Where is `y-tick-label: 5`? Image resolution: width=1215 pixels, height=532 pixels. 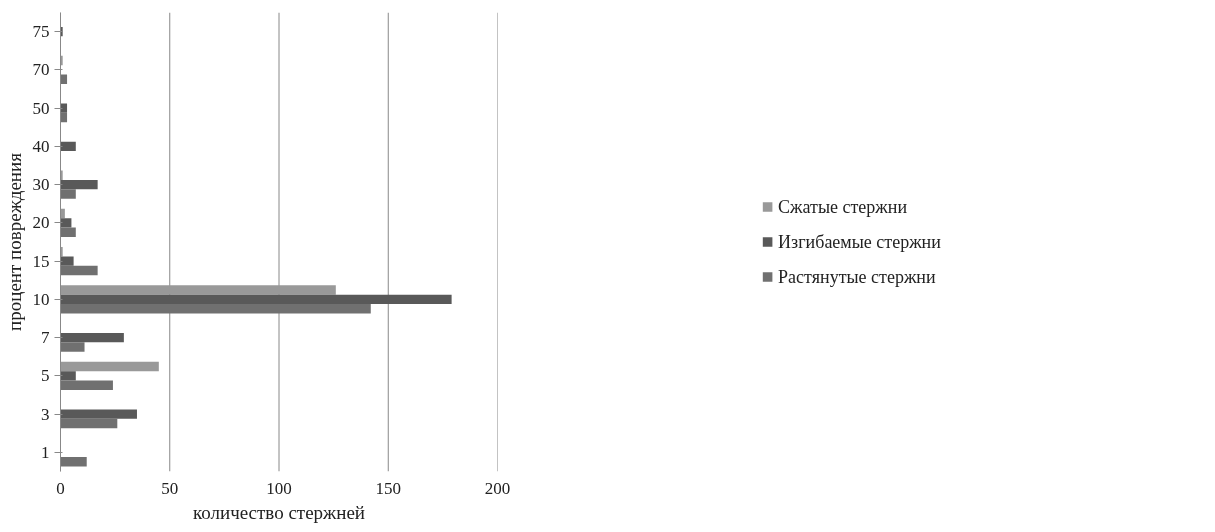
y-tick-label: 5 is located at coordinates (45, 376).